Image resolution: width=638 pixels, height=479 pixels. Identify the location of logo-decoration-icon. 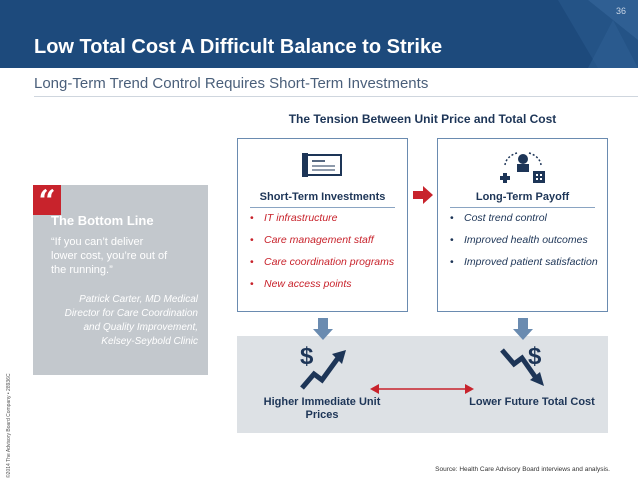
(598, 34).